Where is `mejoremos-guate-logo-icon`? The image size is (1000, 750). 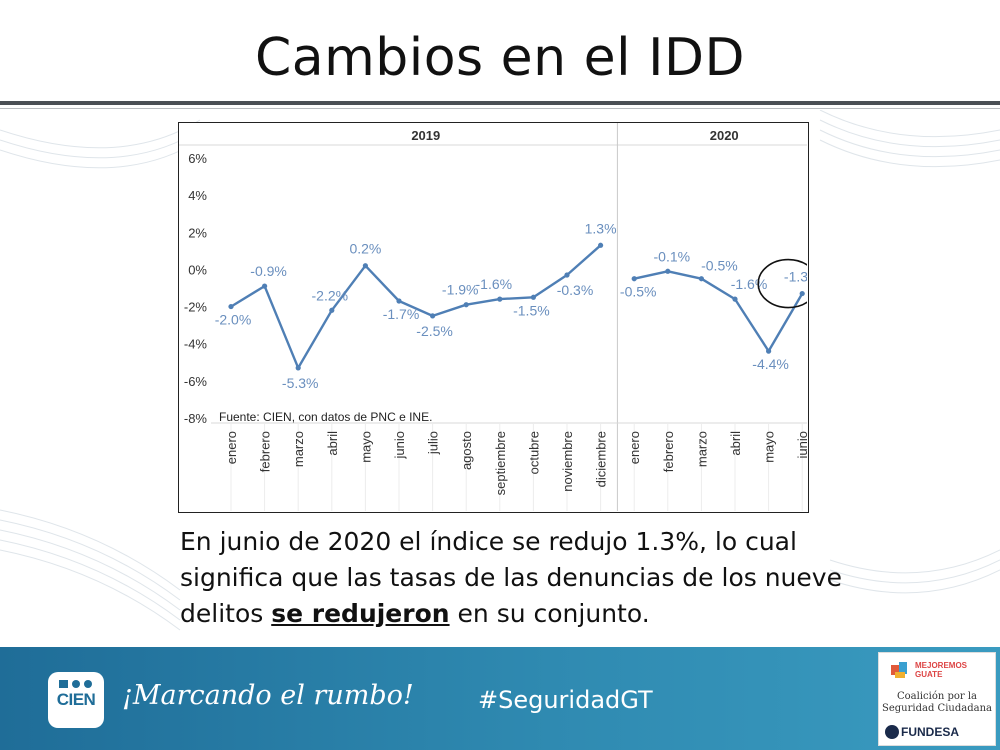 mejoremos-guate-logo-icon is located at coordinates (899, 670).